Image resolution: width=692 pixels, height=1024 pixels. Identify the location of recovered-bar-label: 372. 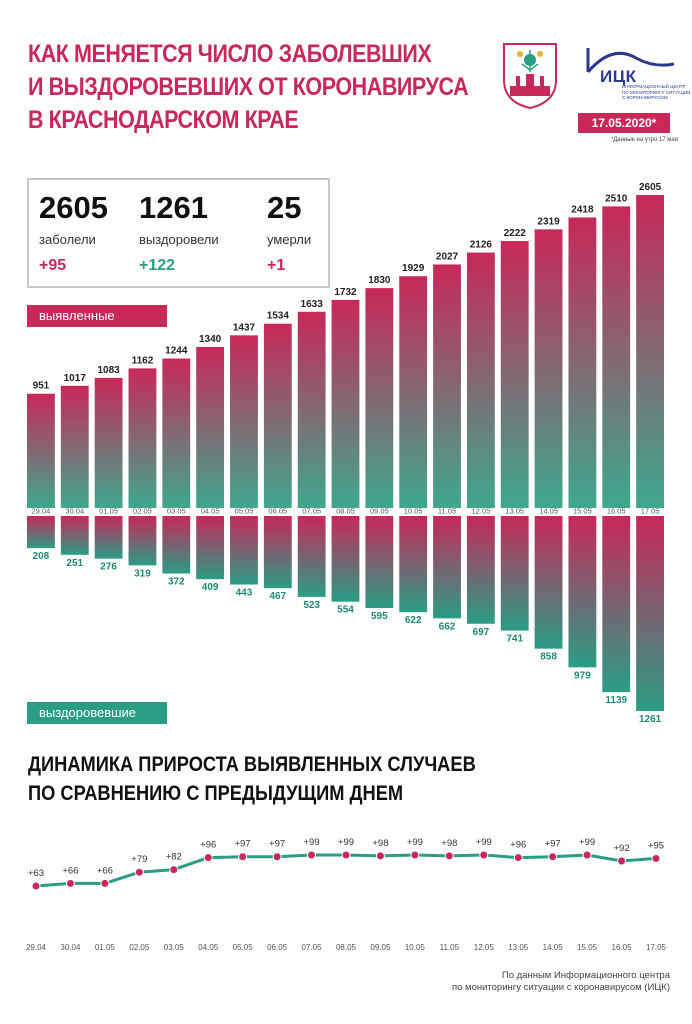
(176, 582).